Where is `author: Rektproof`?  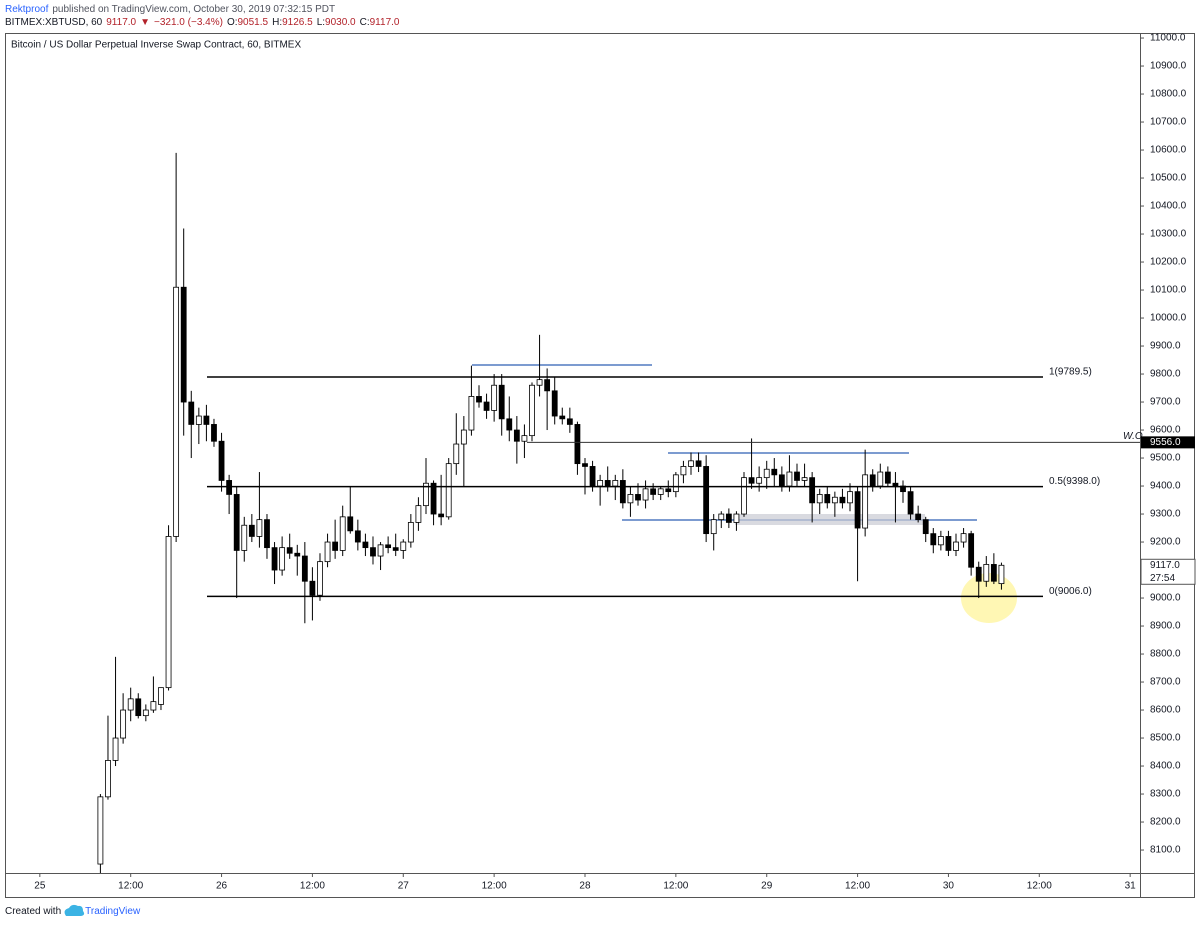 author: Rektproof is located at coordinates (27, 9).